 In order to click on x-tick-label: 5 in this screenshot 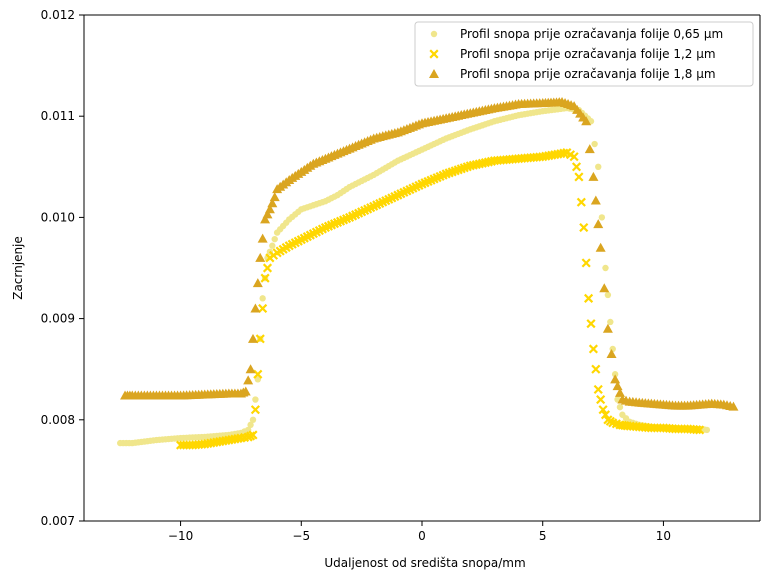, I will do `click(543, 536)`.